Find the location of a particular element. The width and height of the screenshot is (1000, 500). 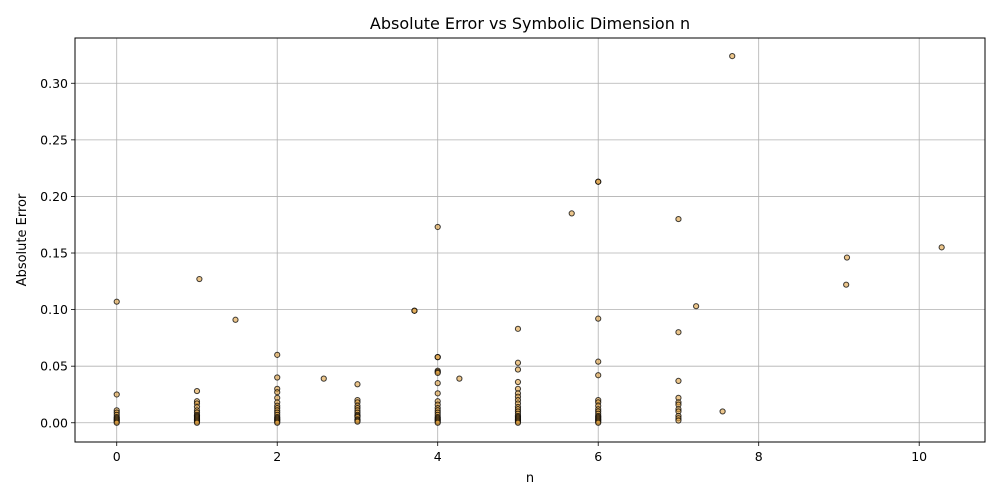

y-tick-label: 0.05 is located at coordinates (54, 366).